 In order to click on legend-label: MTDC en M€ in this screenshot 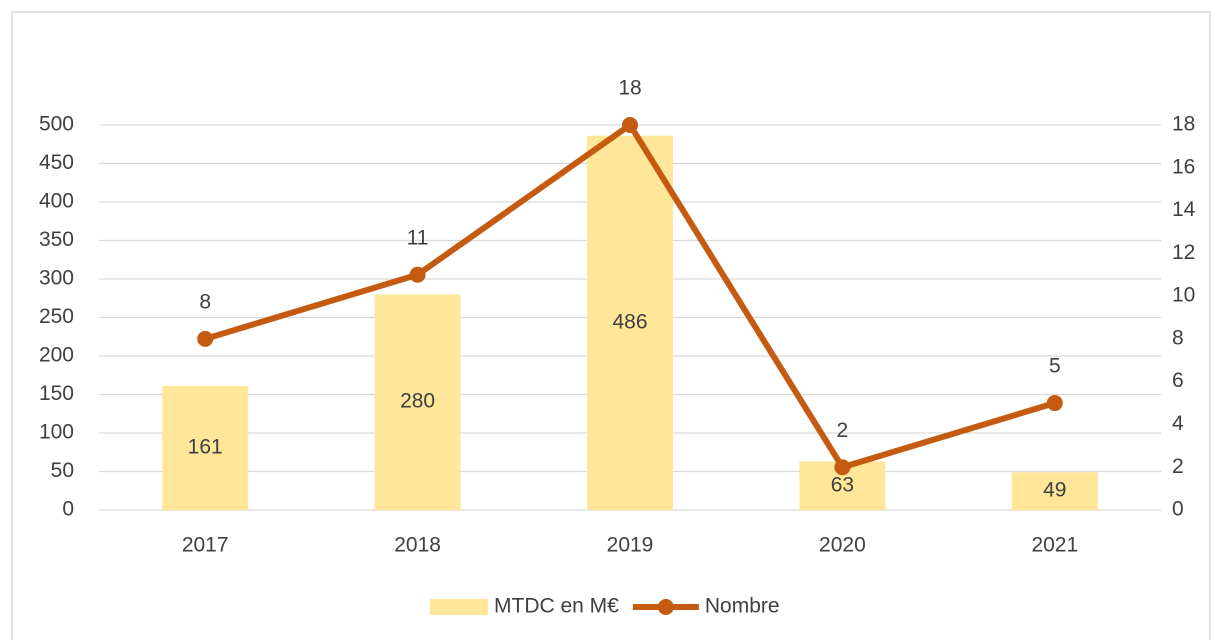, I will do `click(556, 606)`.